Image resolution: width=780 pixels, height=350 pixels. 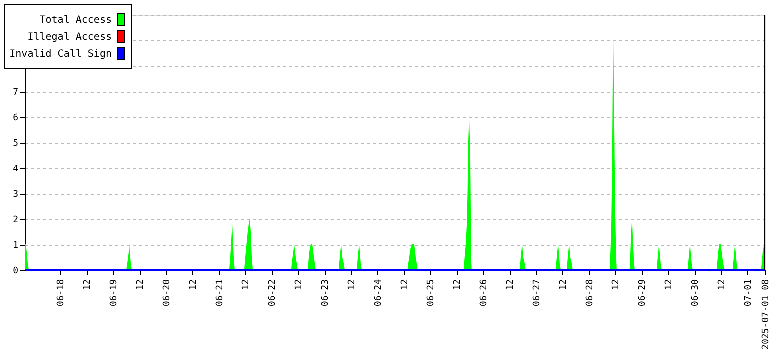 What do you see at coordinates (15, 271) in the screenshot?
I see `y-tick-label: 0` at bounding box center [15, 271].